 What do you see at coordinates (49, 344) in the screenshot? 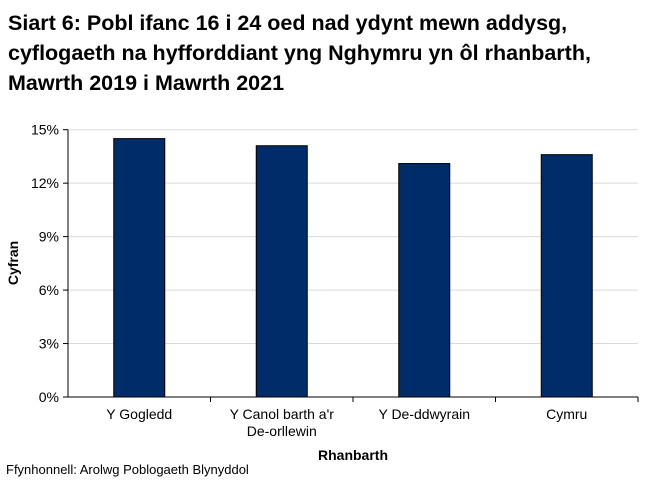
I see `y-tick-label: 3%` at bounding box center [49, 344].